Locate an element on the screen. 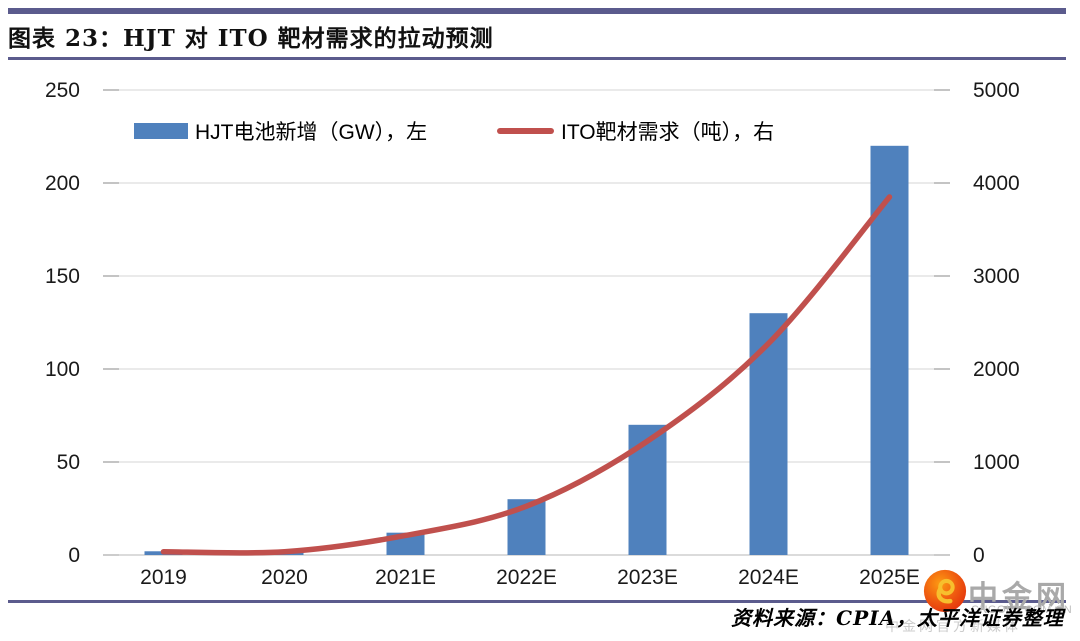 The image size is (1080, 641). right-axis-label: 1000 is located at coordinates (996, 462).